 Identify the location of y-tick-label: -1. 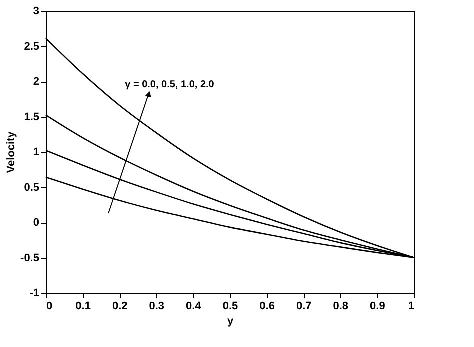
(35, 294).